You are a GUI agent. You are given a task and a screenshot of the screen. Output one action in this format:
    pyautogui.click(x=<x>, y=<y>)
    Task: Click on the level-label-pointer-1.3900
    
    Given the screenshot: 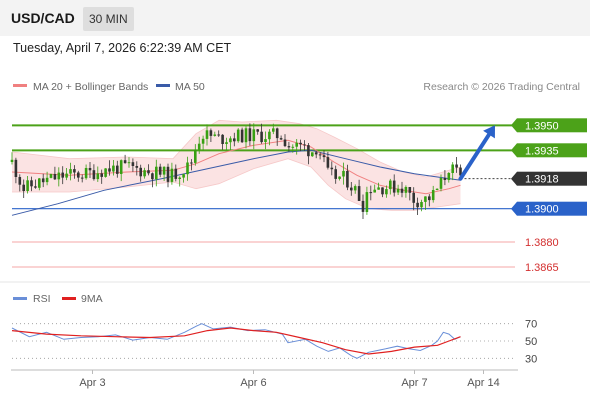 What is the action you would take?
    pyautogui.click(x=514, y=208)
    